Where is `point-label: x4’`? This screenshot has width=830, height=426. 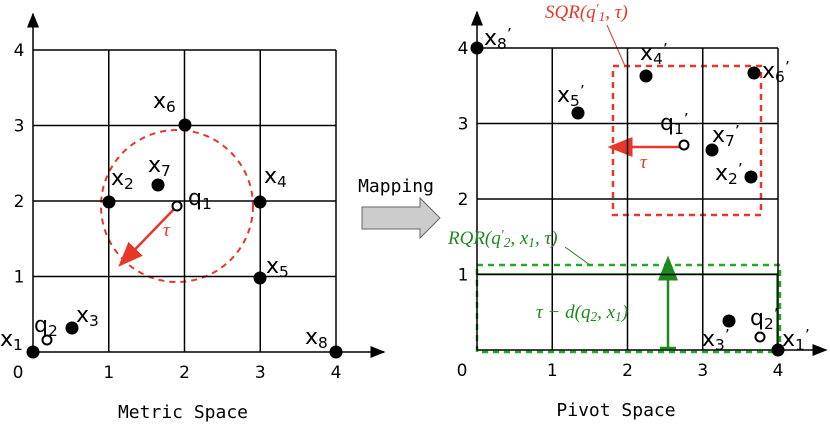 point-label: x4’ is located at coordinates (654, 54).